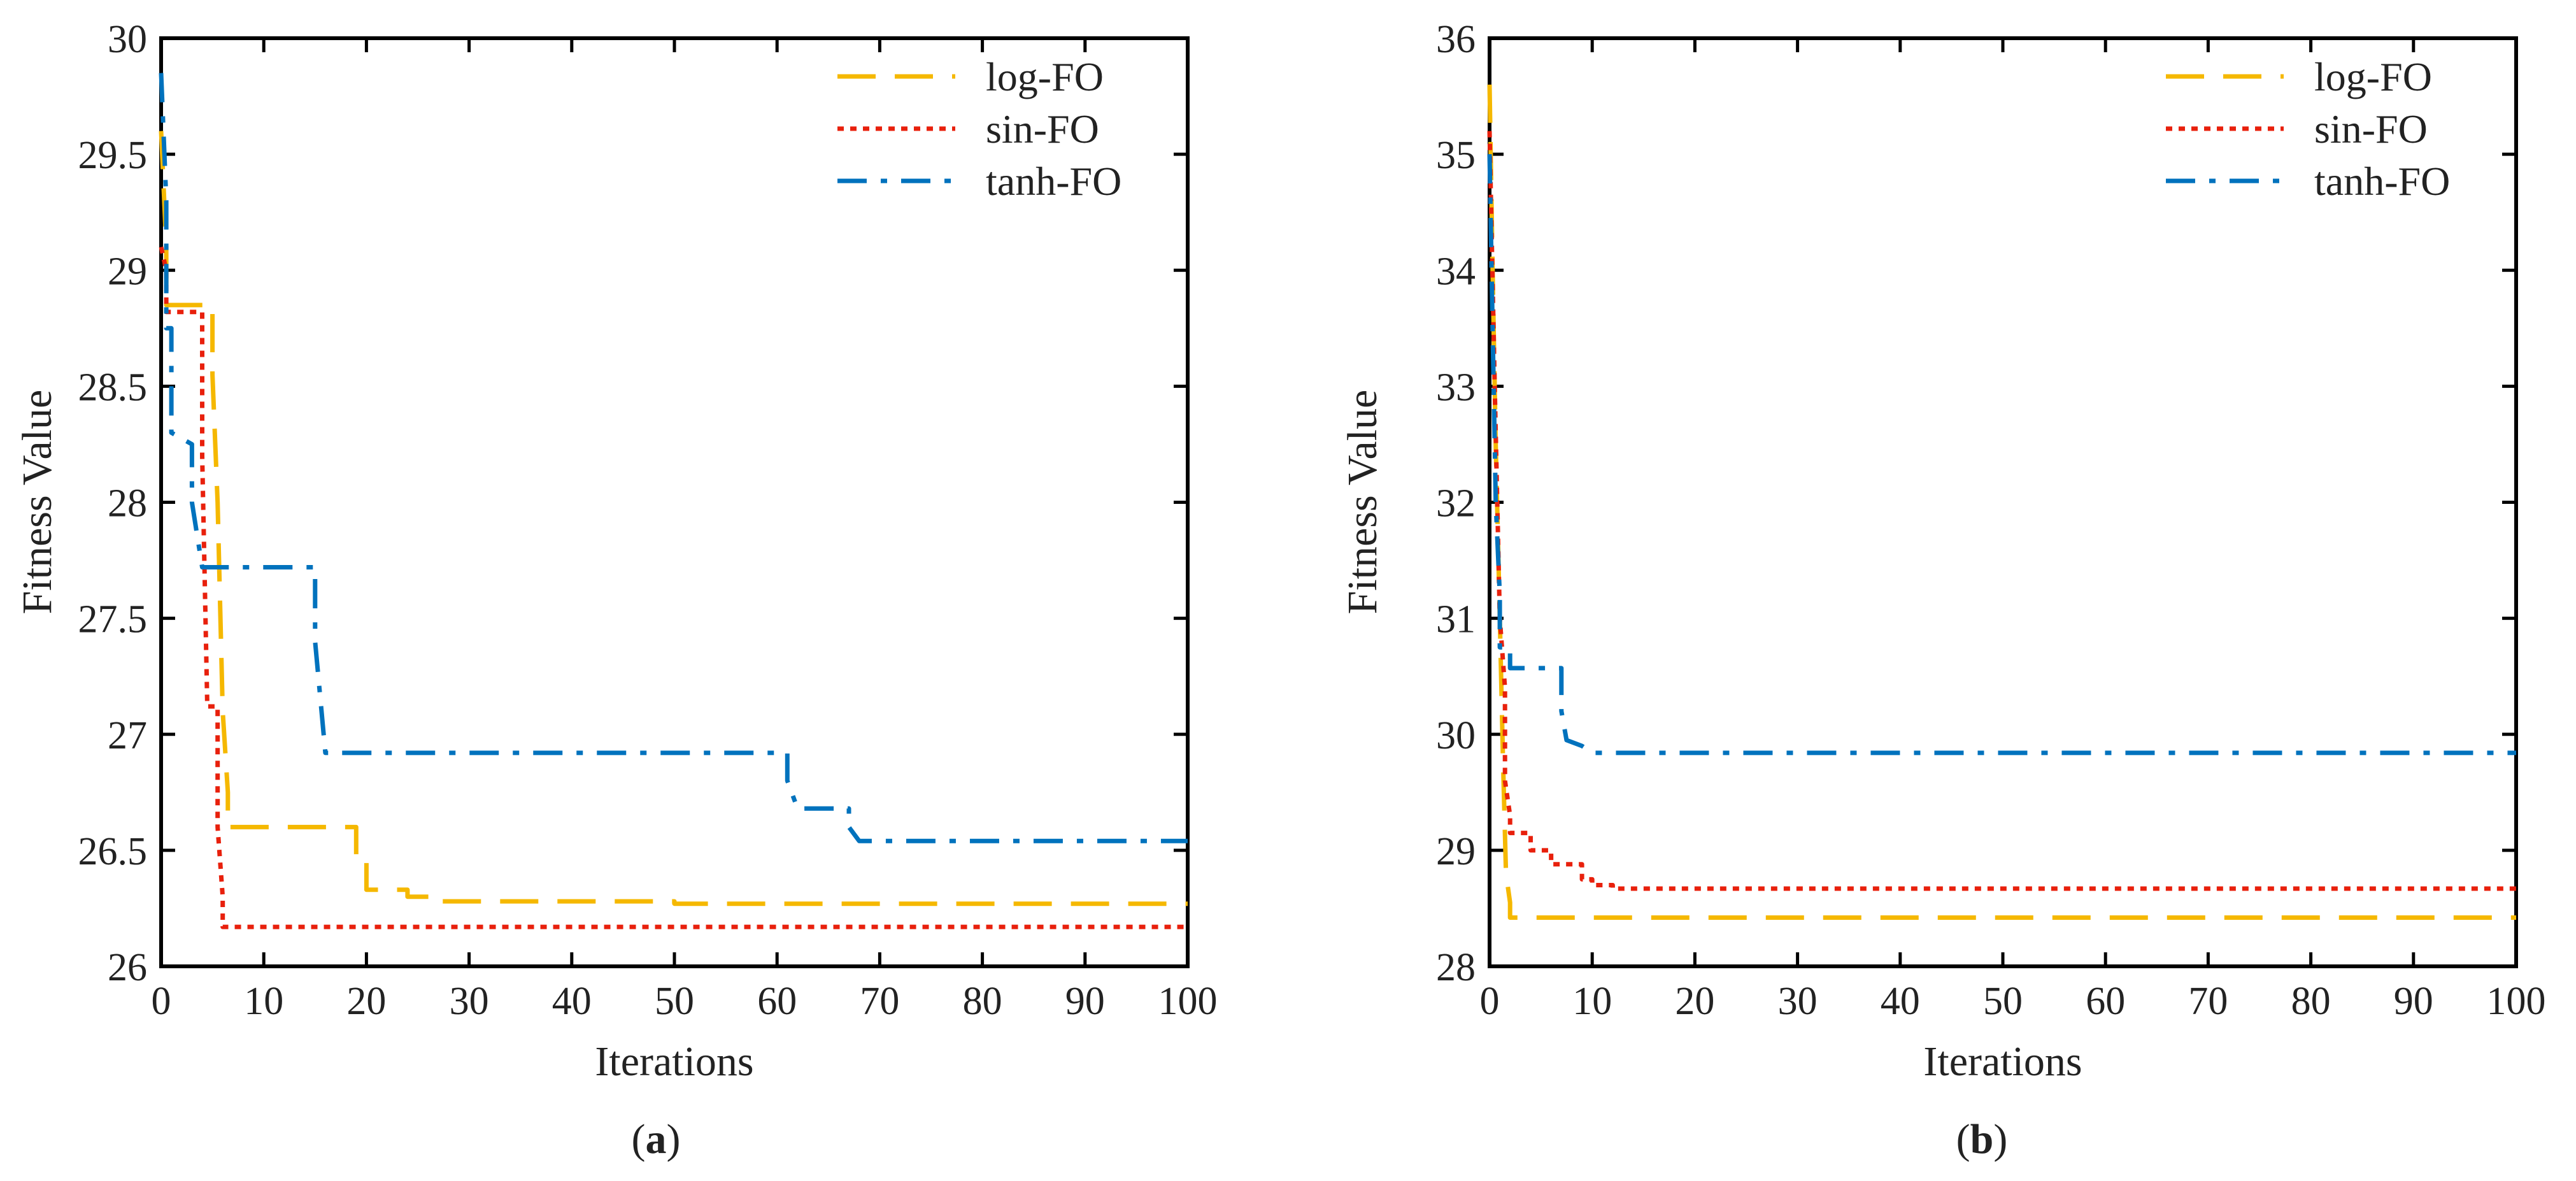 This screenshot has width=2576, height=1181. Describe the element at coordinates (1456, 271) in the screenshot. I see `y-tick-label: 34` at that location.